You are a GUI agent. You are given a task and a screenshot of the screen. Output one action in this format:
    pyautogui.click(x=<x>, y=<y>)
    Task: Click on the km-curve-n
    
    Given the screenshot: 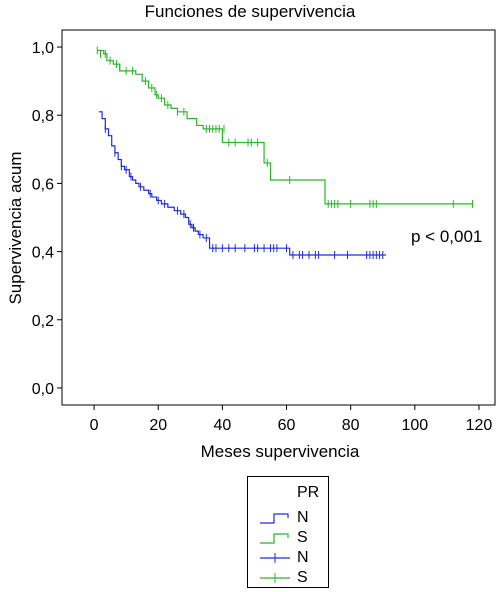 What is the action you would take?
    pyautogui.click(x=242, y=183)
    